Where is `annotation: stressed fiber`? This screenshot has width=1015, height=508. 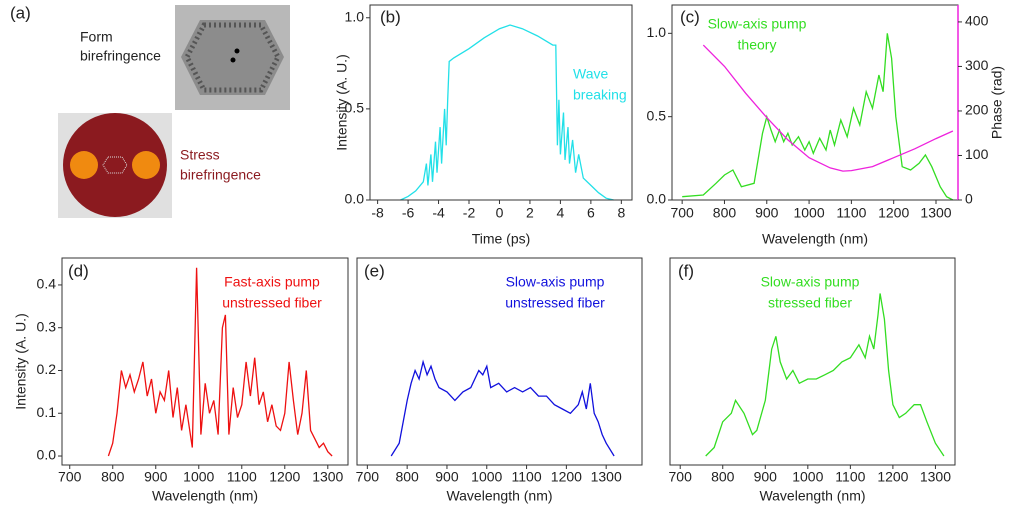 annotation: stressed fiber is located at coordinates (810, 303).